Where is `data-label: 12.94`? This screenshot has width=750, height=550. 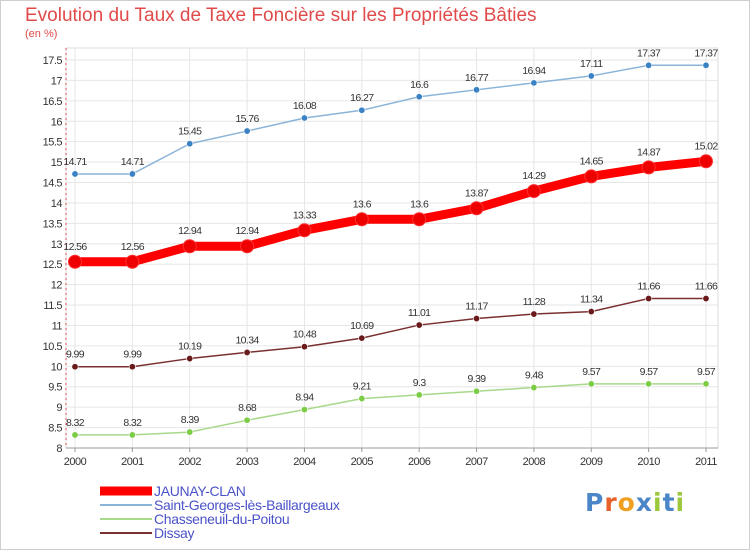 data-label: 12.94 is located at coordinates (190, 231).